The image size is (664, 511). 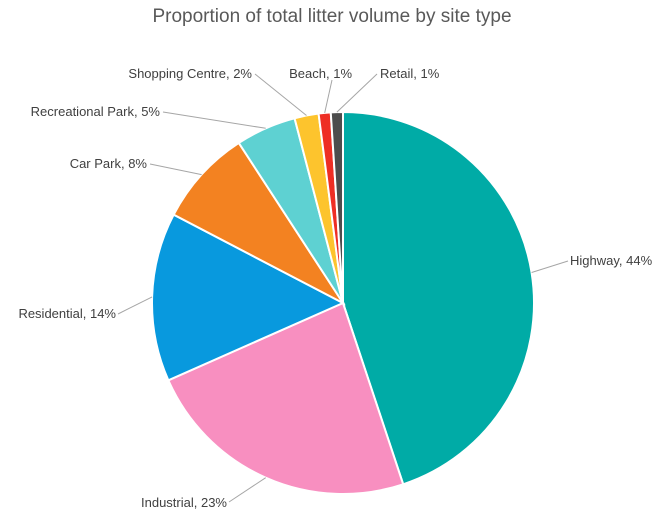 What do you see at coordinates (184, 502) in the screenshot?
I see `slice-label-industrial: Industrial, 23%` at bounding box center [184, 502].